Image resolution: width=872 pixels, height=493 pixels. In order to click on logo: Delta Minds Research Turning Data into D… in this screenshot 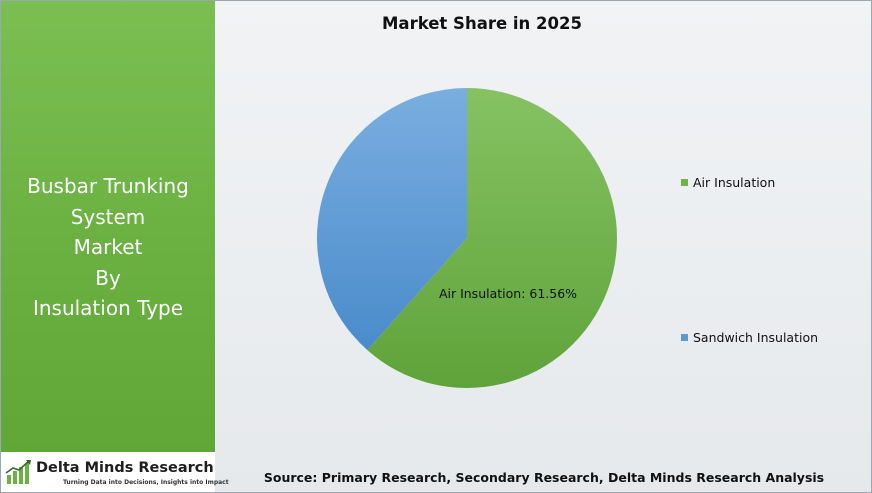, I will do `click(115, 472)`.